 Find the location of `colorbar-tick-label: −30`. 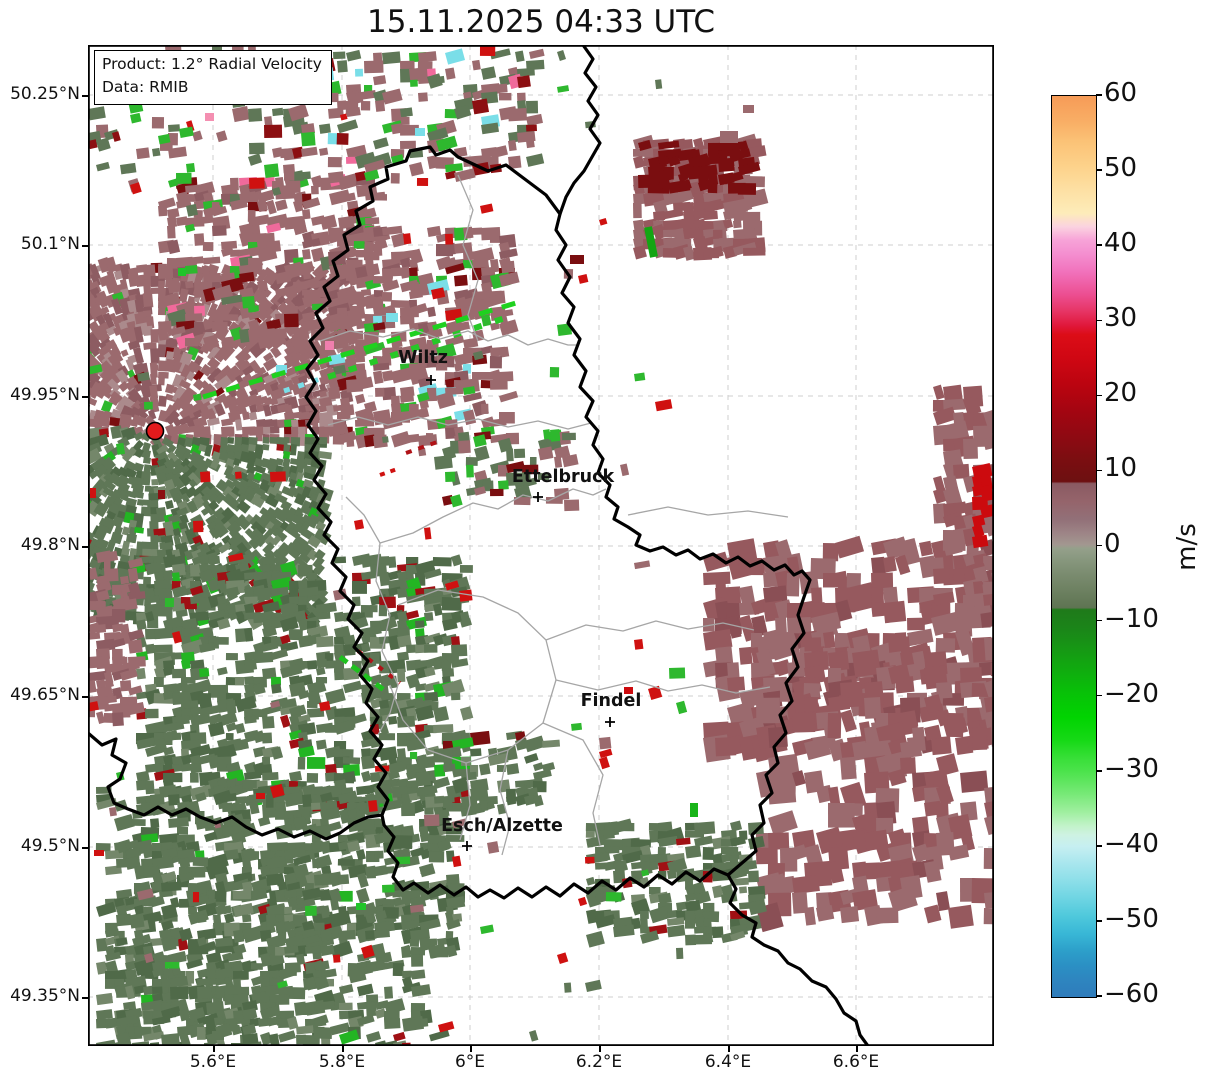

colorbar-tick-label: −30 is located at coordinates (1131, 768).